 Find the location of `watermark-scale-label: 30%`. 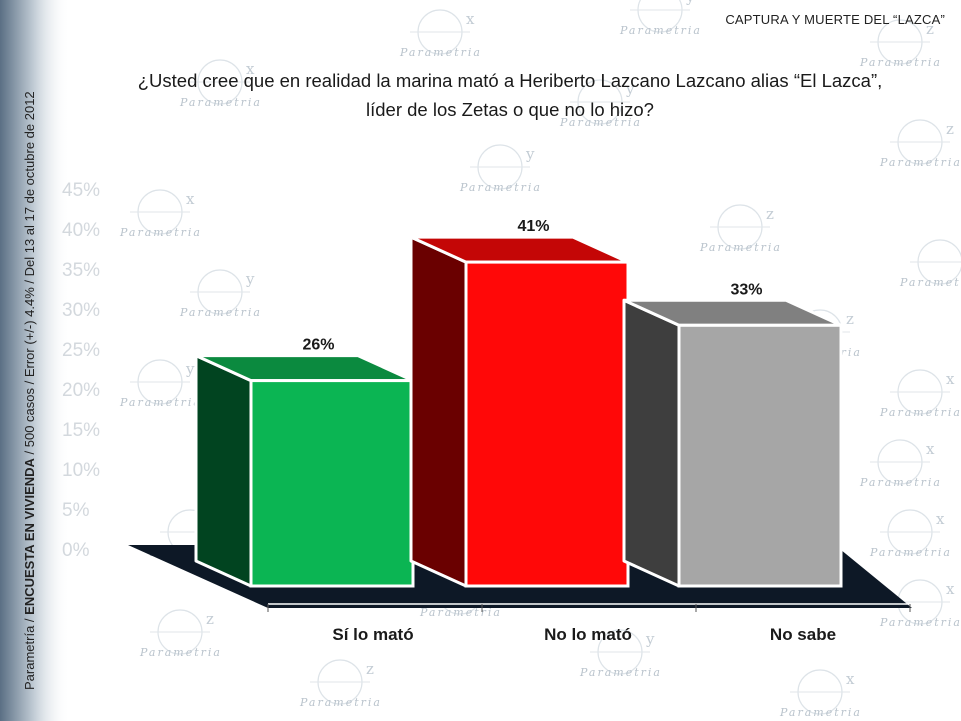

watermark-scale-label: 30% is located at coordinates (81, 310).